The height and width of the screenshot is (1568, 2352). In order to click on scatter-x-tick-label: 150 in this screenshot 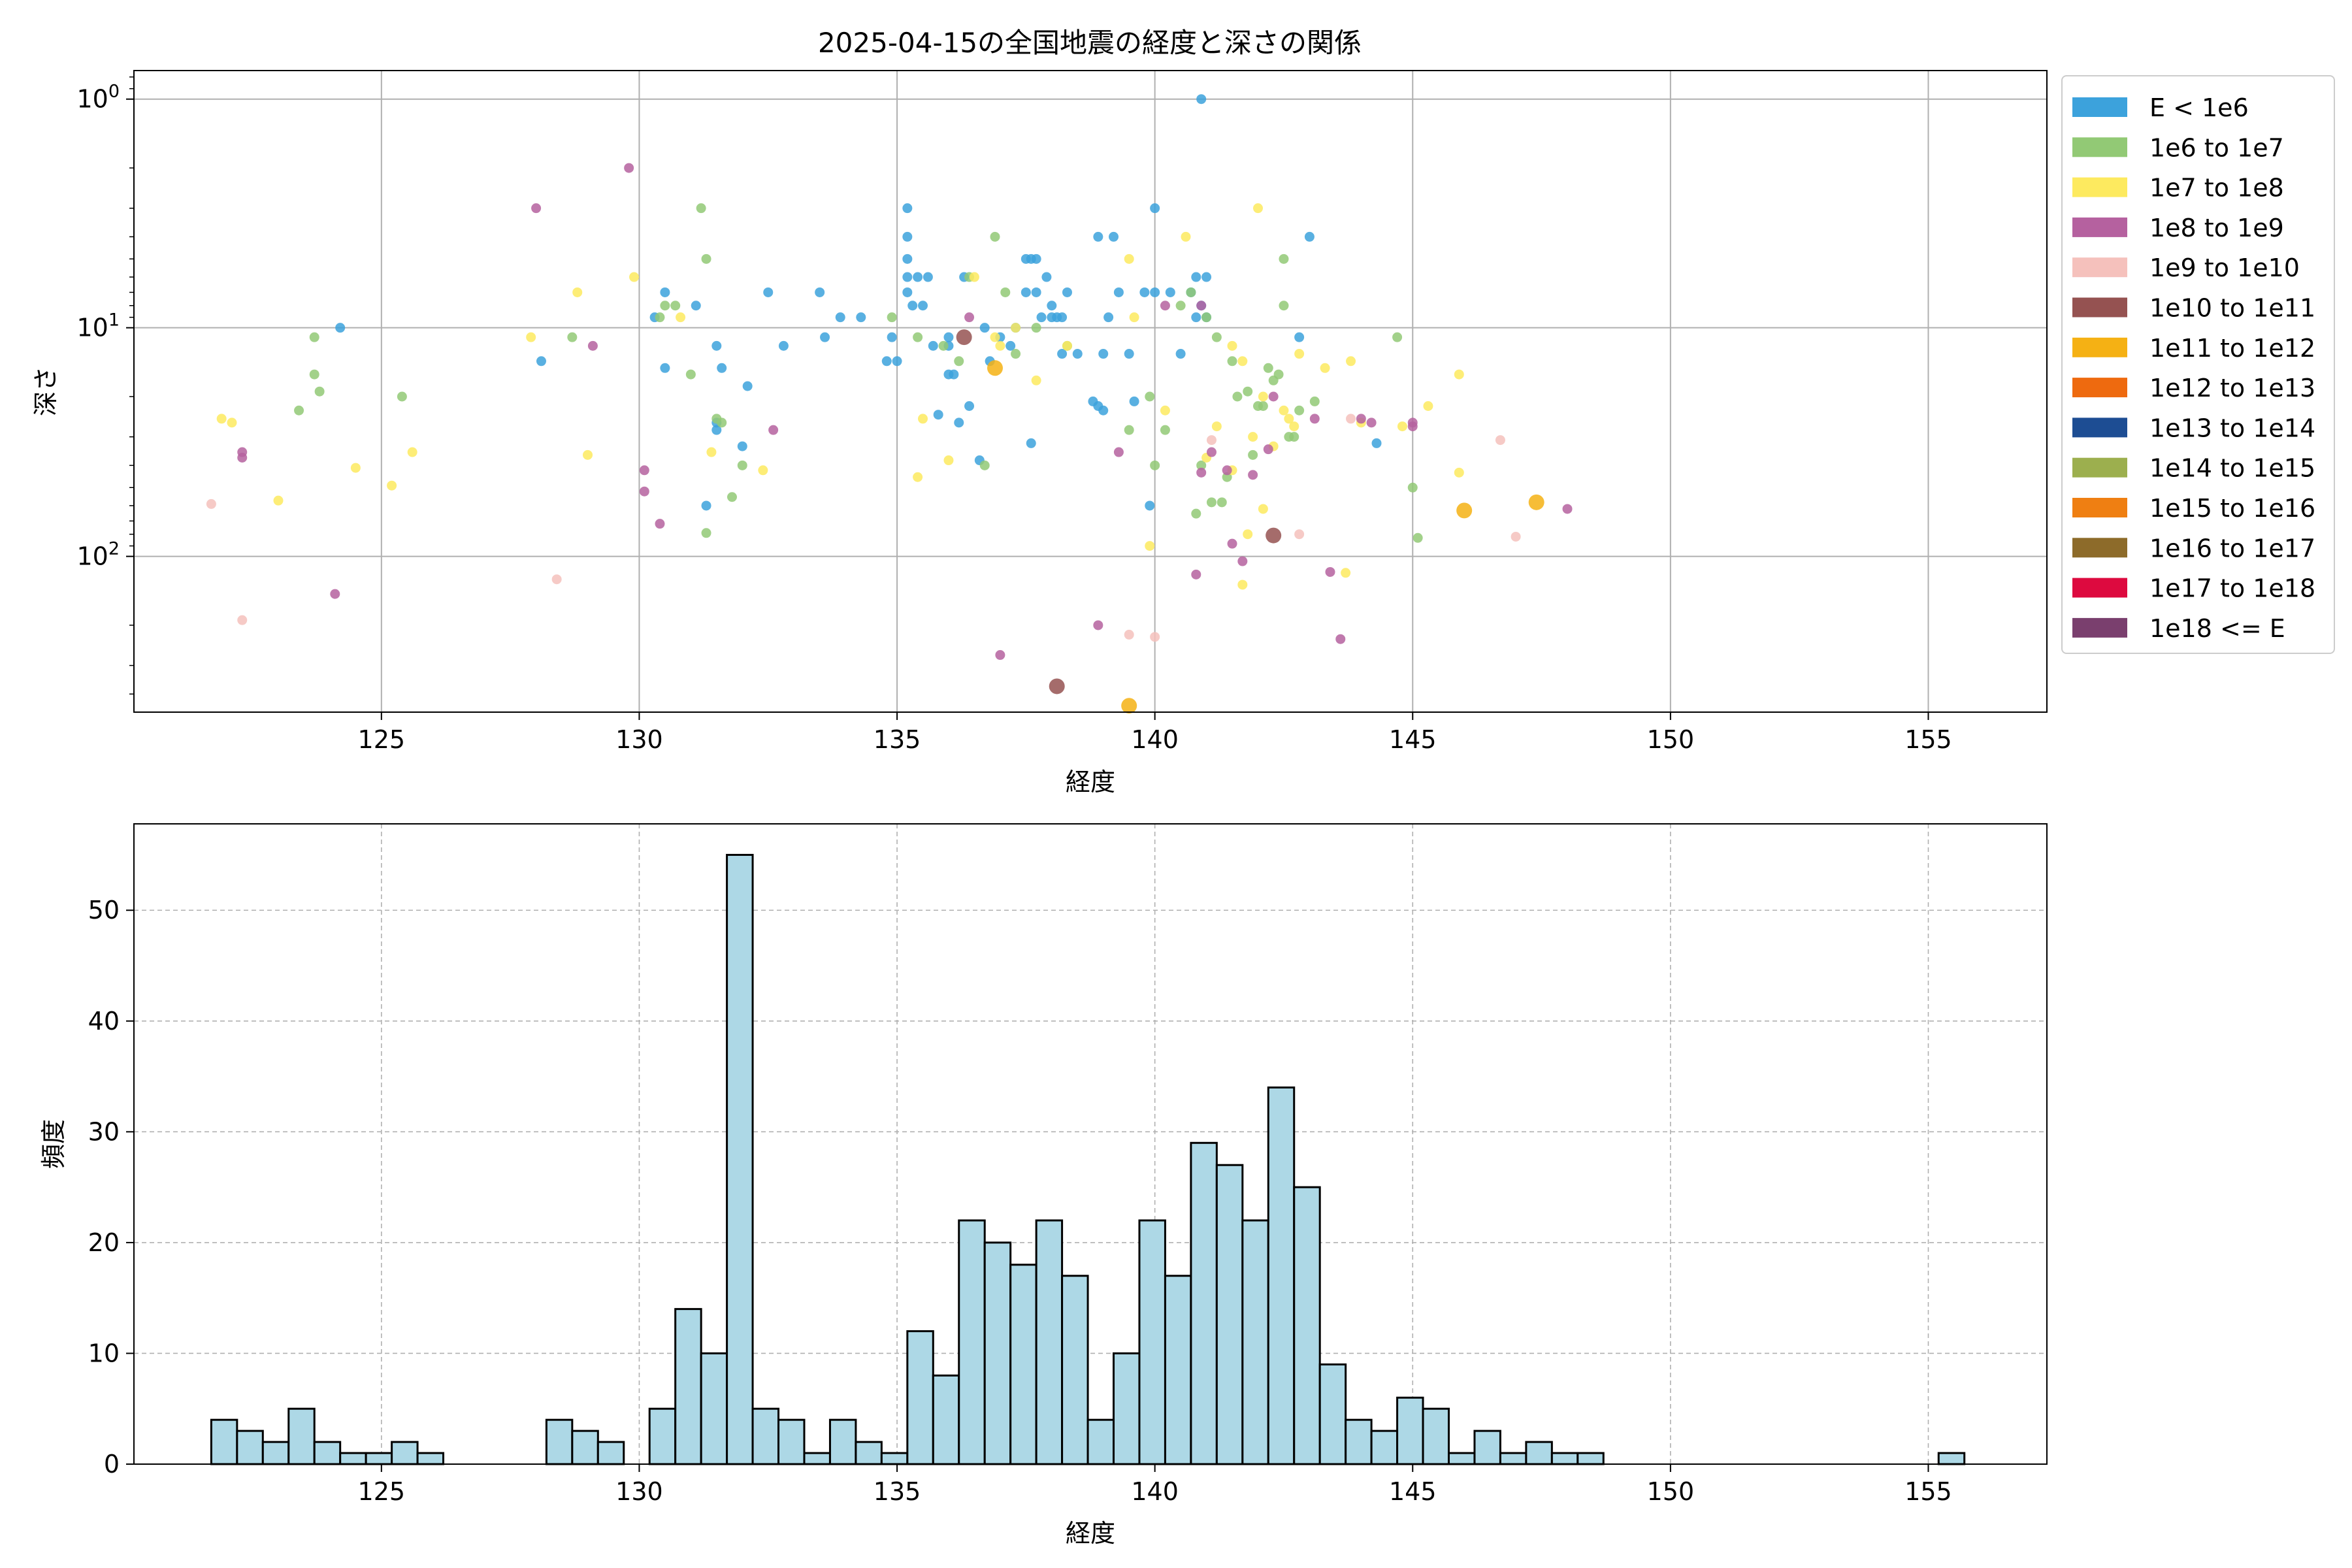, I will do `click(1671, 739)`.